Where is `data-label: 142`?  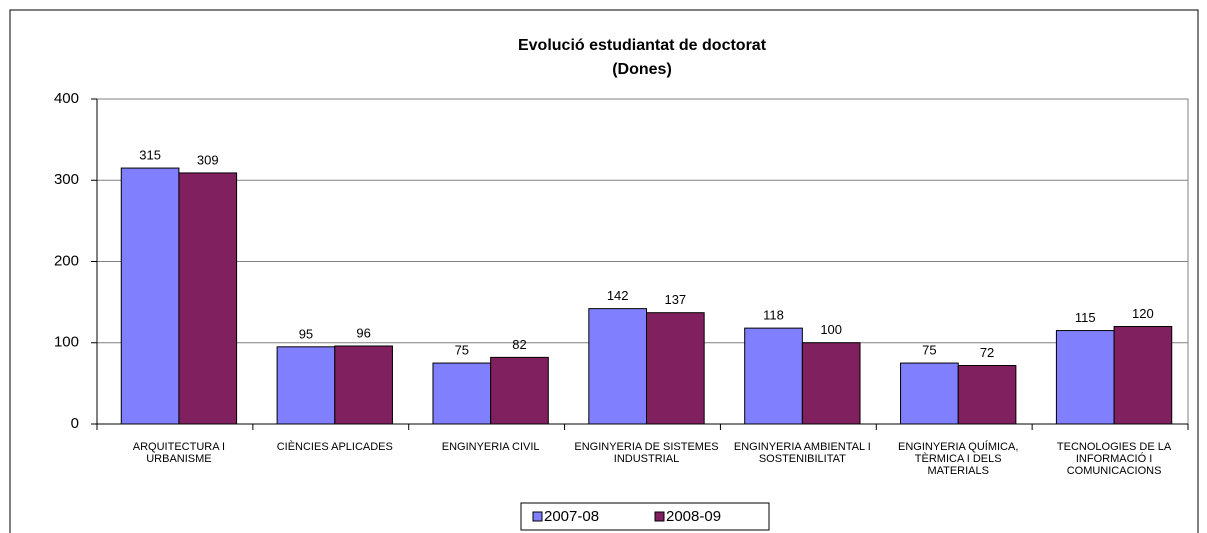
data-label: 142 is located at coordinates (618, 295).